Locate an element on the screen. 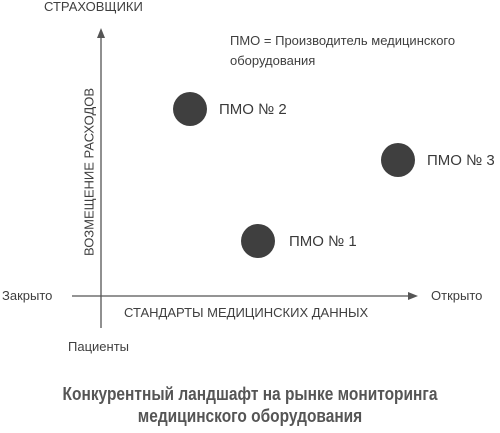 The image size is (500, 433). legend-note-line-2: оборудования is located at coordinates (273, 60).